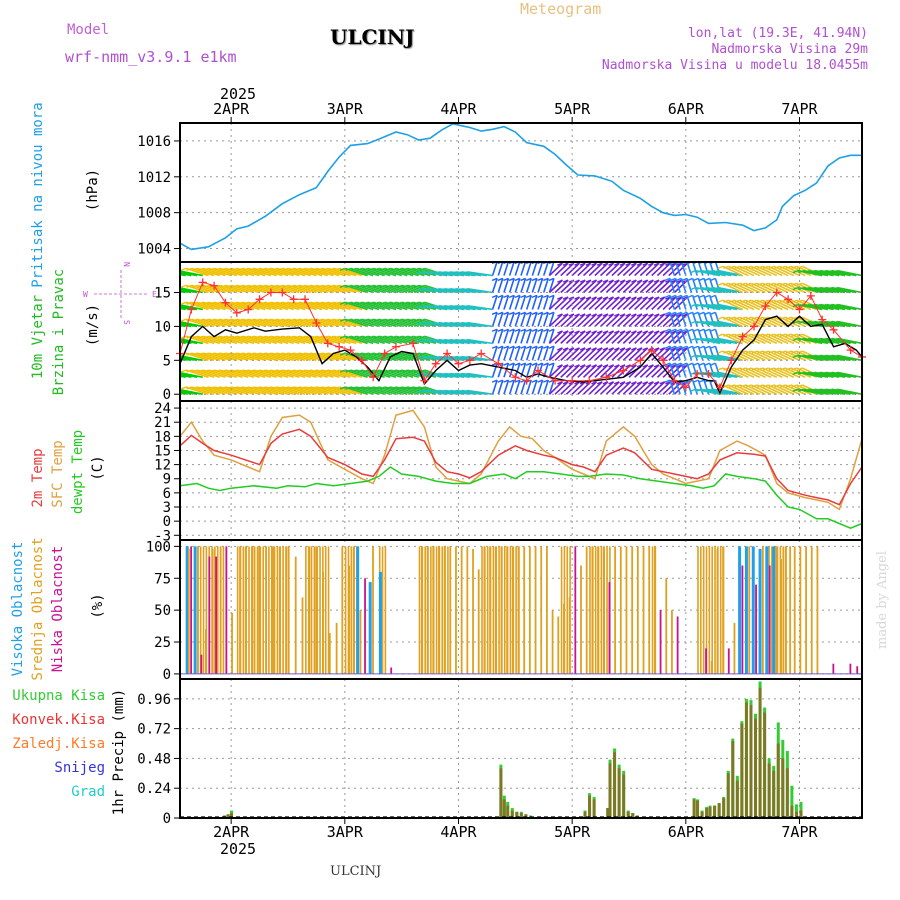 The image size is (900, 900). What do you see at coordinates (882, 600) in the screenshot?
I see `watermark: made by Angel` at bounding box center [882, 600].